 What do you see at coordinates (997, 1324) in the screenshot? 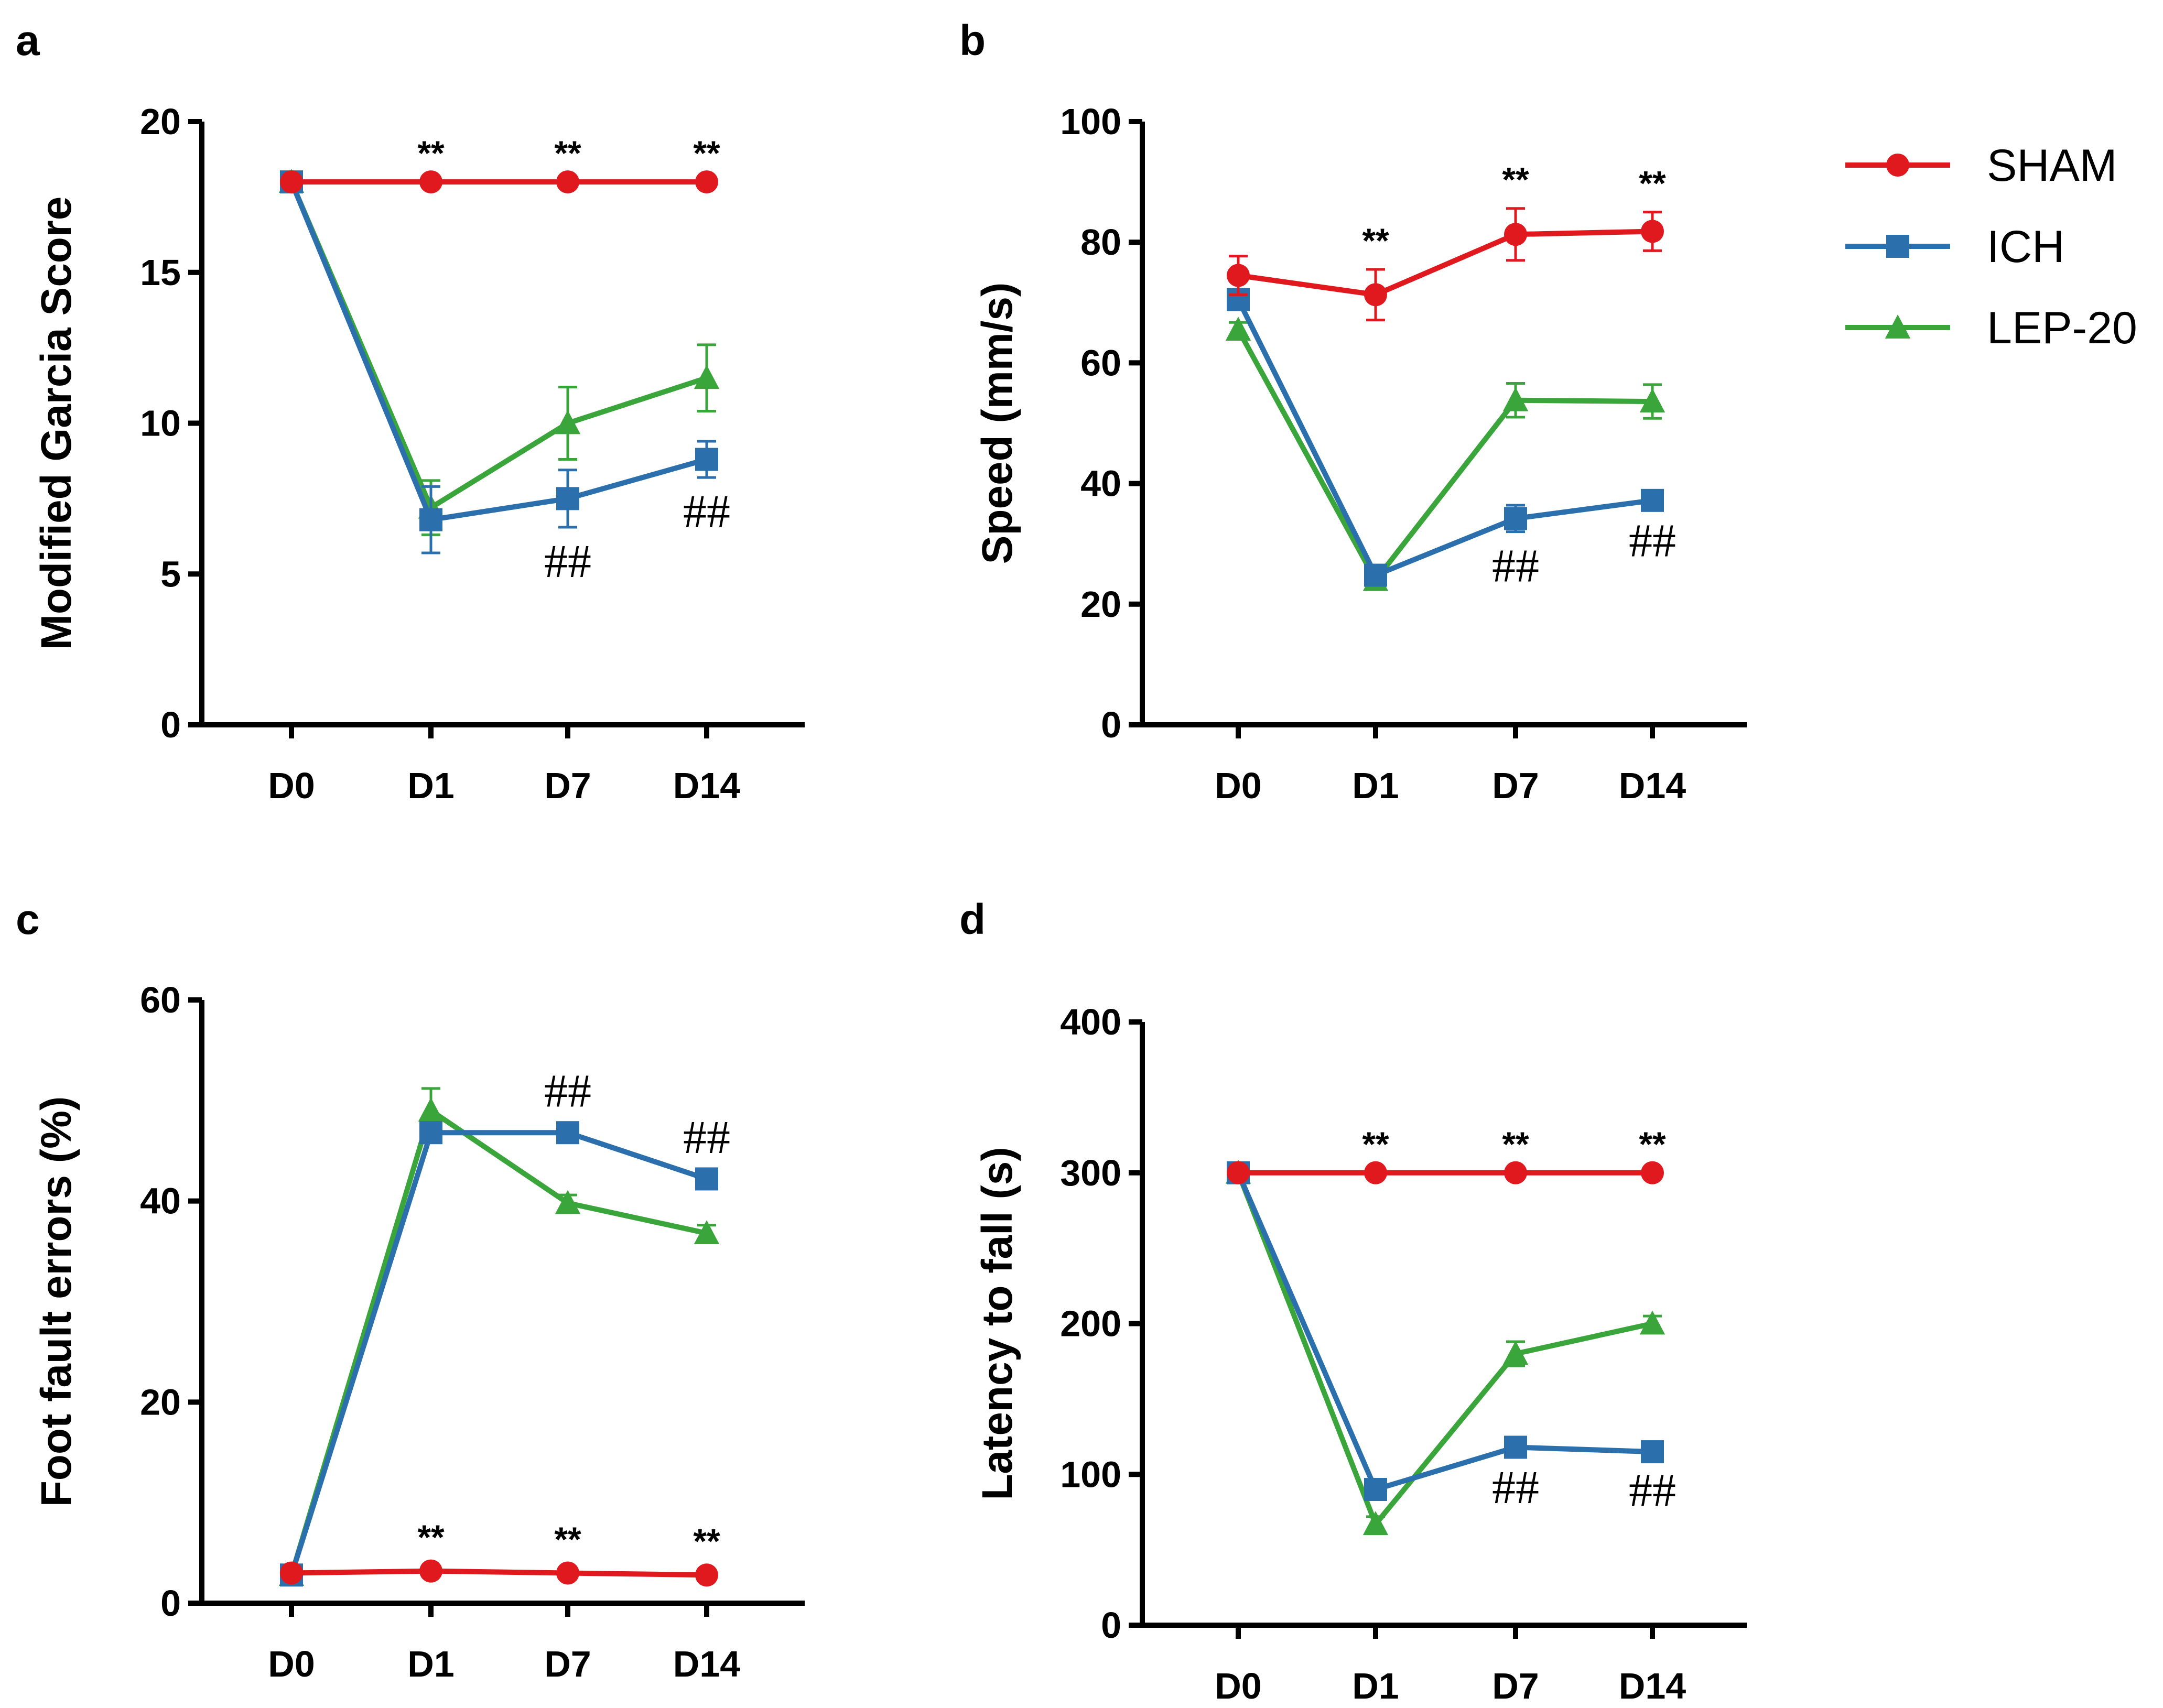
I see `y-axis-title: Latency to fall (s)` at bounding box center [997, 1324].